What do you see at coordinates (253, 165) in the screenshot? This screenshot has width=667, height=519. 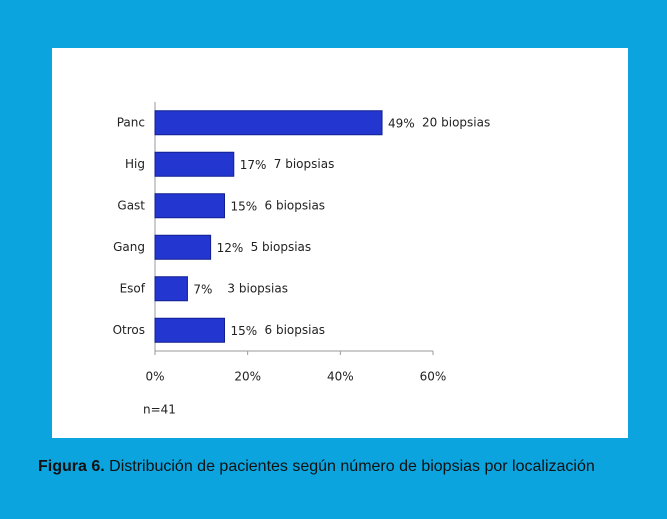 I see `value-label: 17%` at bounding box center [253, 165].